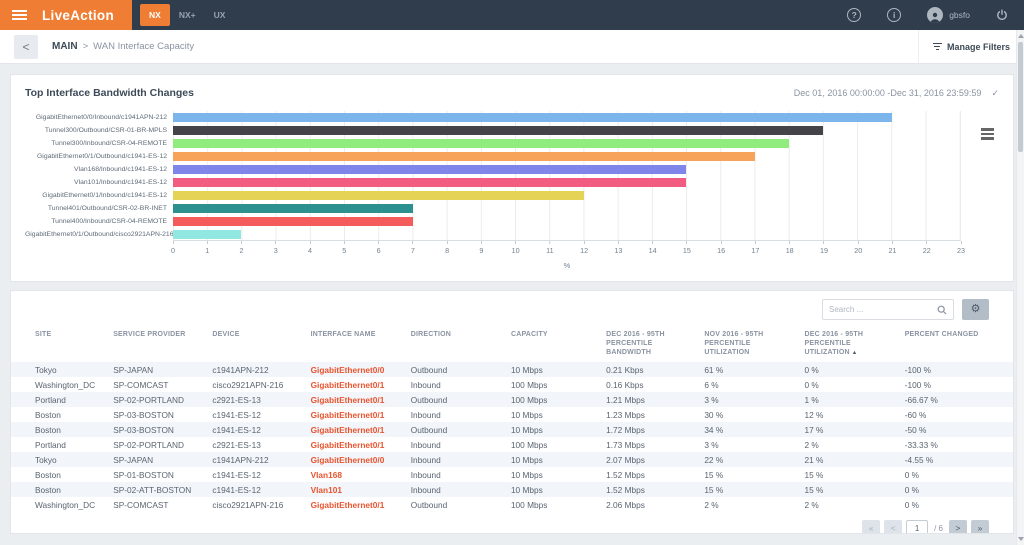  Describe the element at coordinates (963, 46) in the screenshot. I see `manage-filters-button: Manage Filters` at that location.